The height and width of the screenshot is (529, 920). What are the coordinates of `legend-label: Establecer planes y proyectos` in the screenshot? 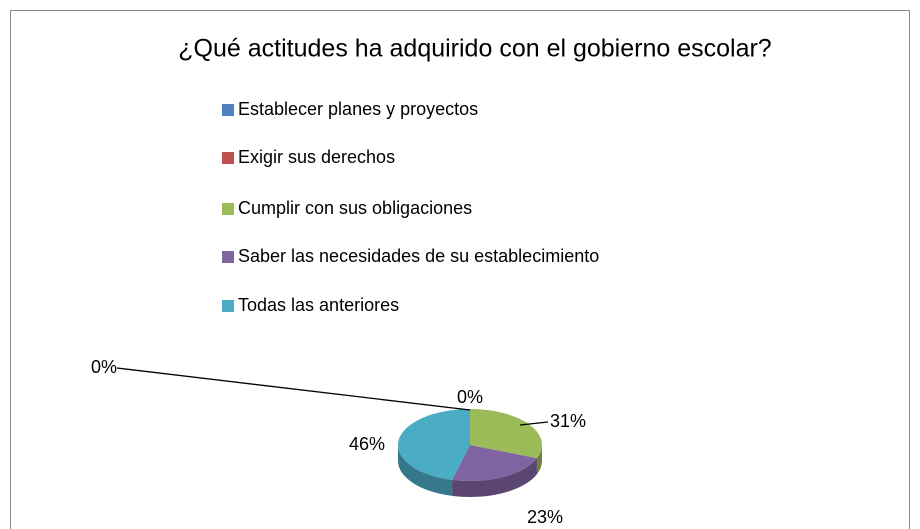 It's located at (358, 109).